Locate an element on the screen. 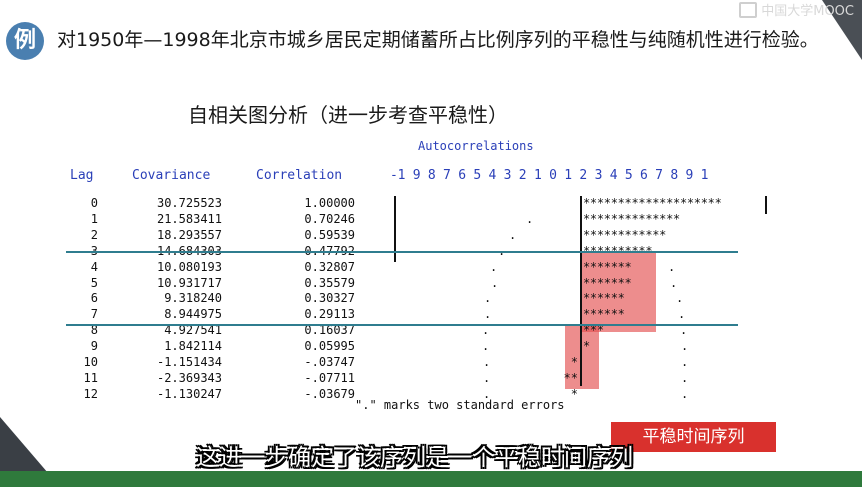 The width and height of the screenshot is (862, 487). highlight-box-lower is located at coordinates (582, 357).